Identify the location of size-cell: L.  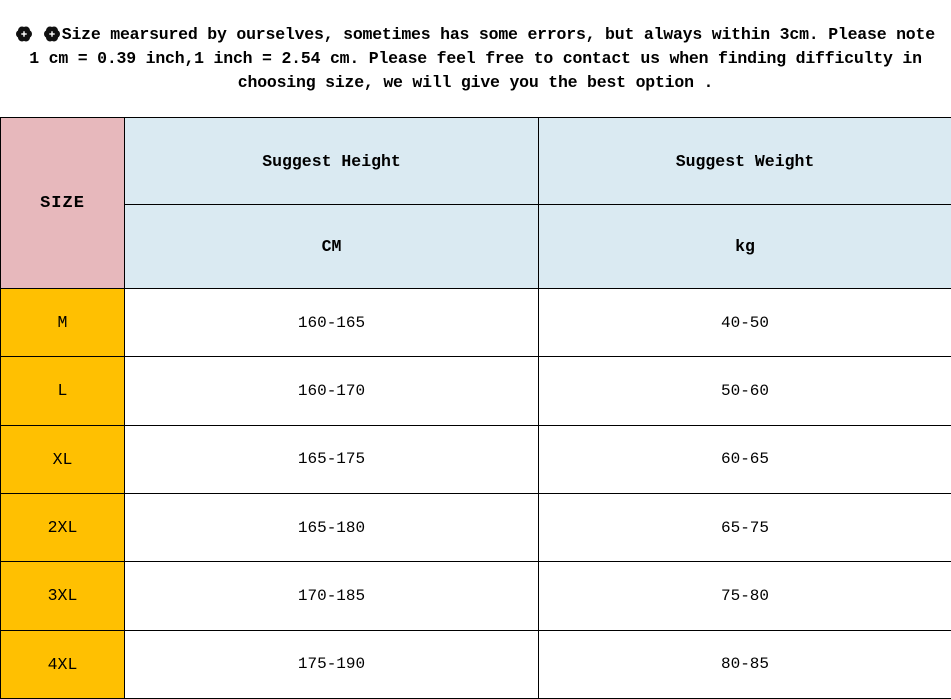
(62, 391).